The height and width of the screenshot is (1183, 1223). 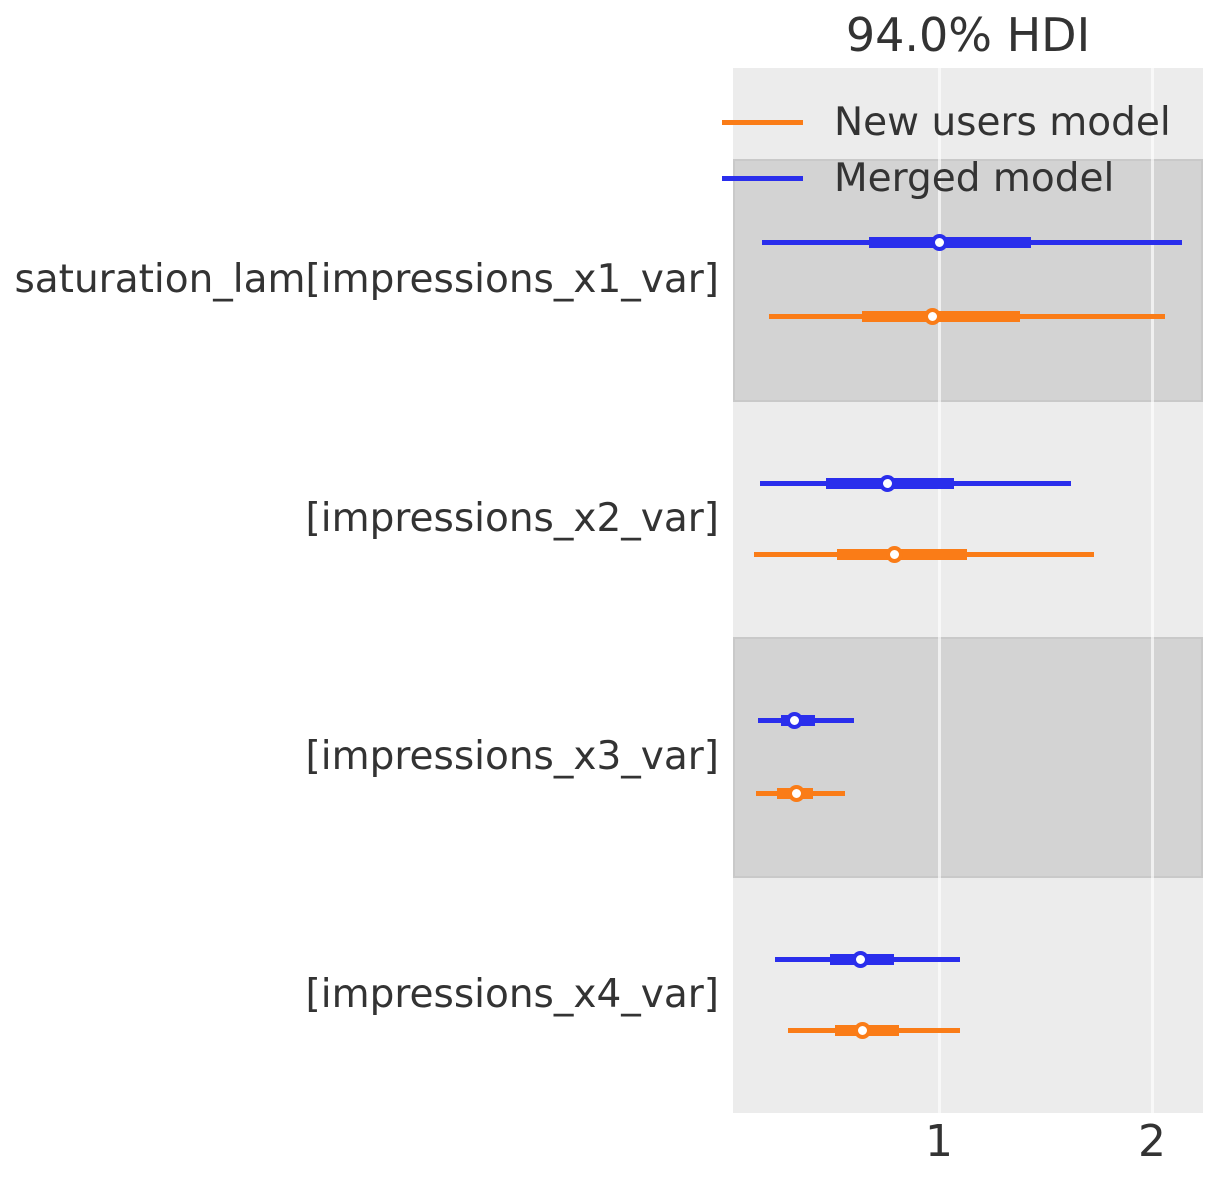 I want to click on plot-title: 94.0% HDI, so click(x=968, y=35).